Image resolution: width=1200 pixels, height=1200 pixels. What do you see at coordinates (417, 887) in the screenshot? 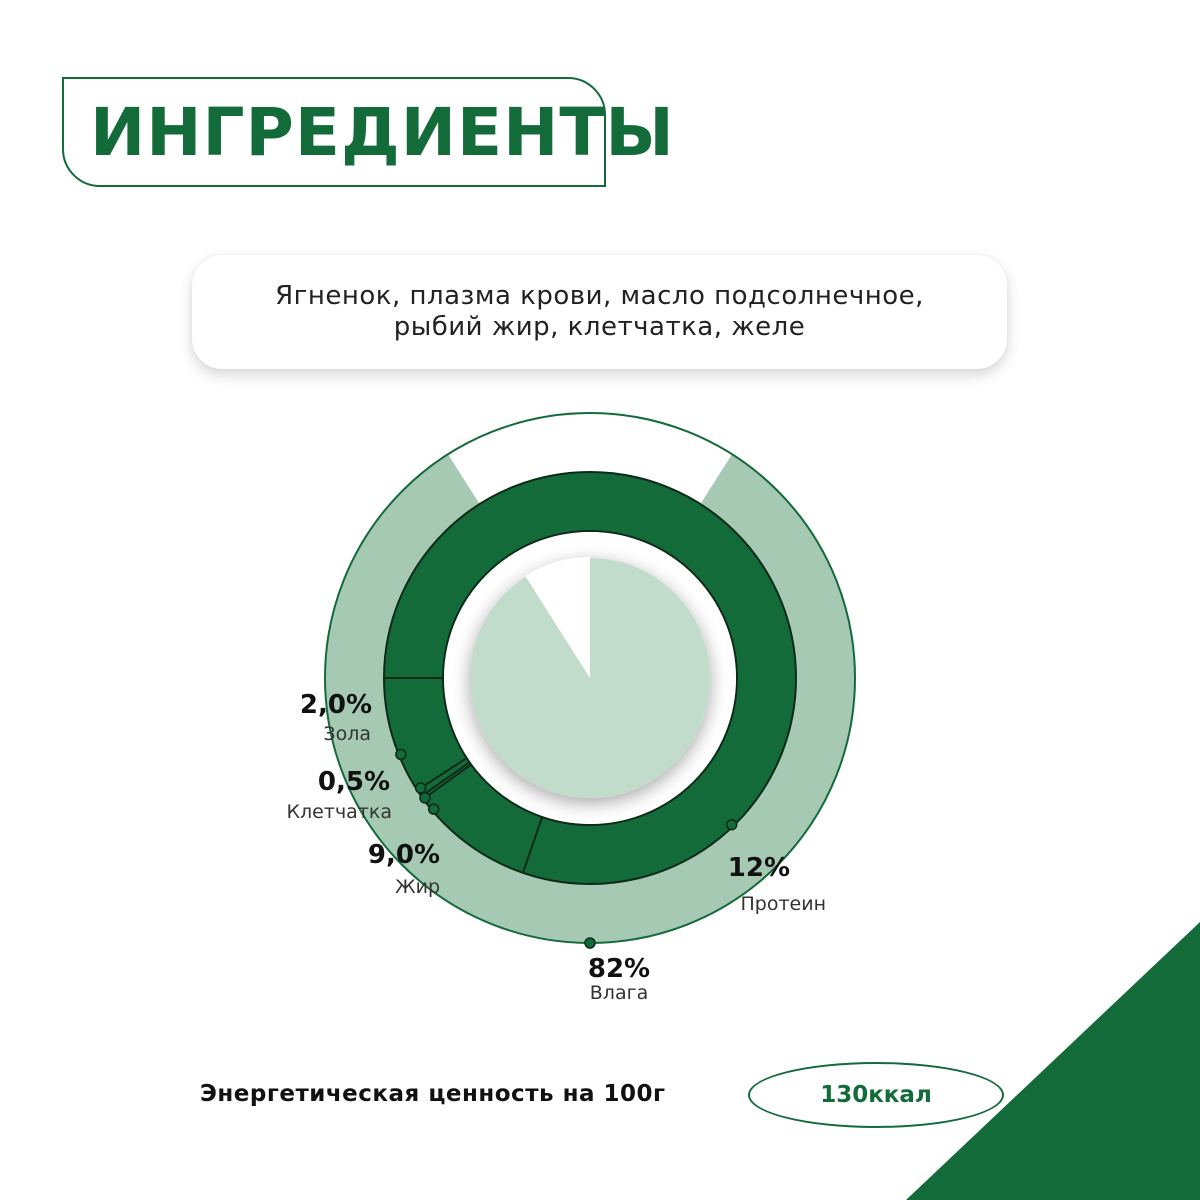
I see `fat-name-label: Жир` at bounding box center [417, 887].